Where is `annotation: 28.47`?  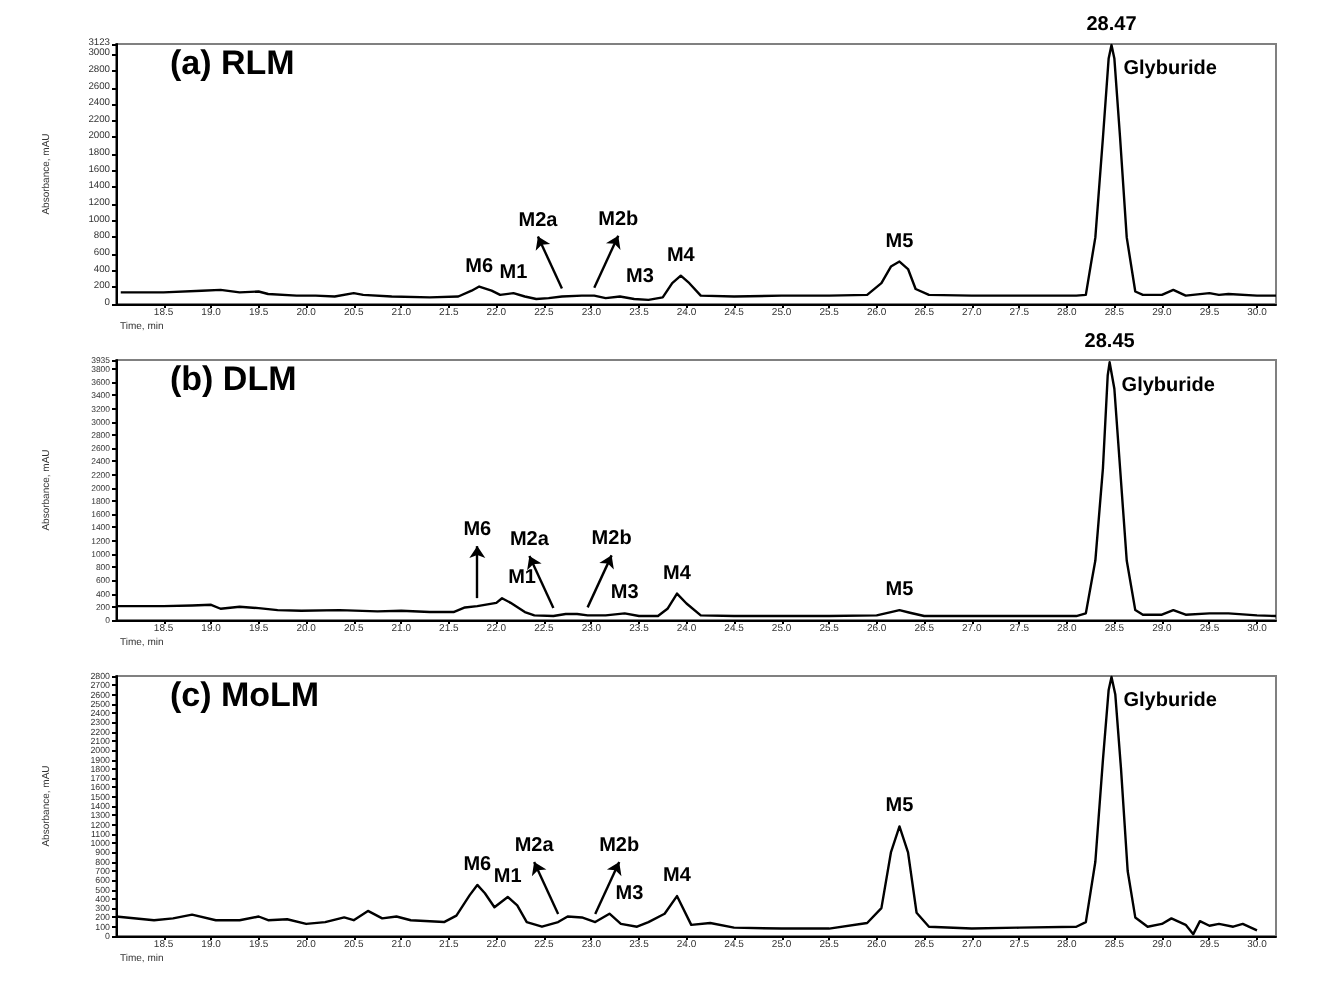
annotation: 28.47 is located at coordinates (1112, 25).